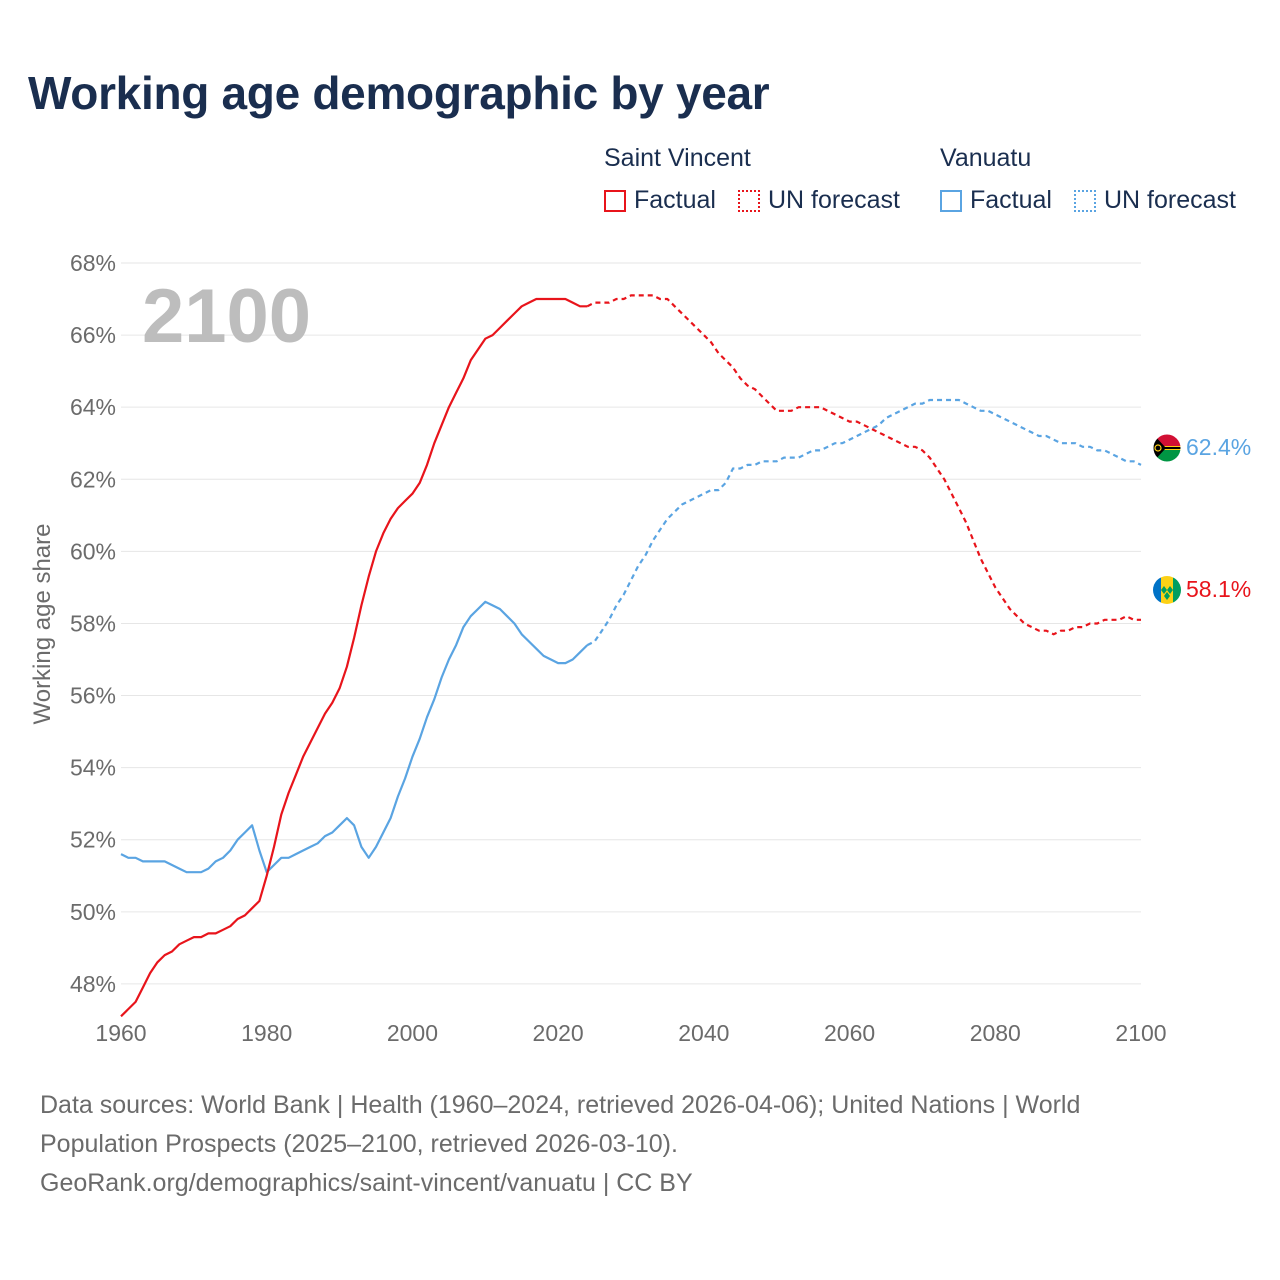  I want to click on y-tick-label: 48%, so click(93, 984).